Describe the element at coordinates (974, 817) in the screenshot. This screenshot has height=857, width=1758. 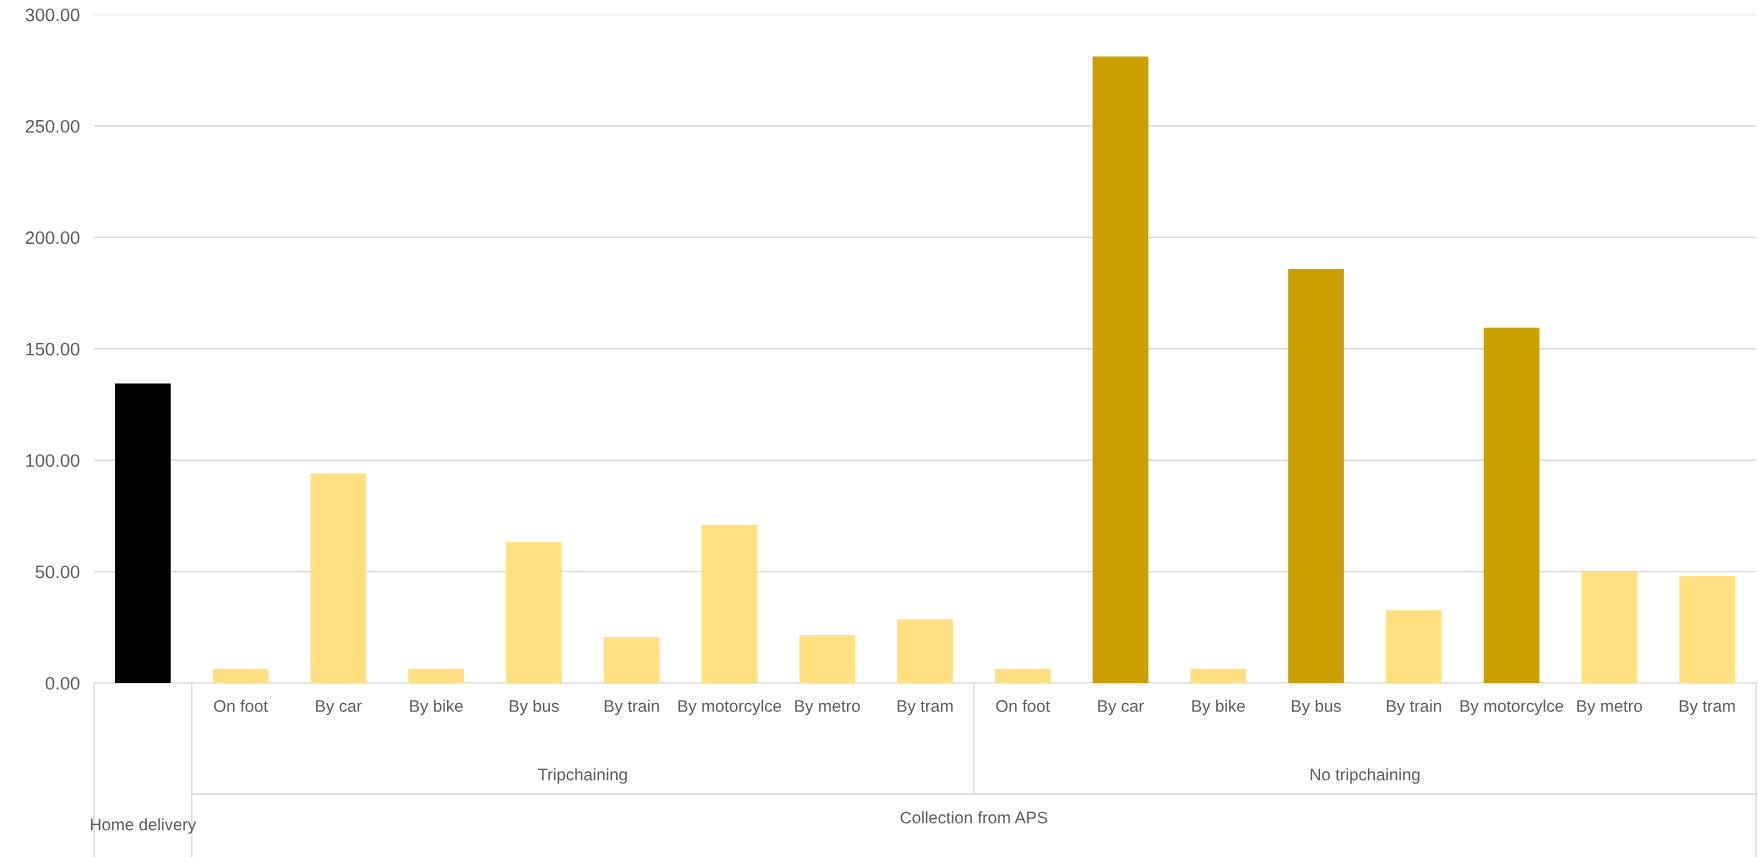
I see `text: Collection from APS` at that location.